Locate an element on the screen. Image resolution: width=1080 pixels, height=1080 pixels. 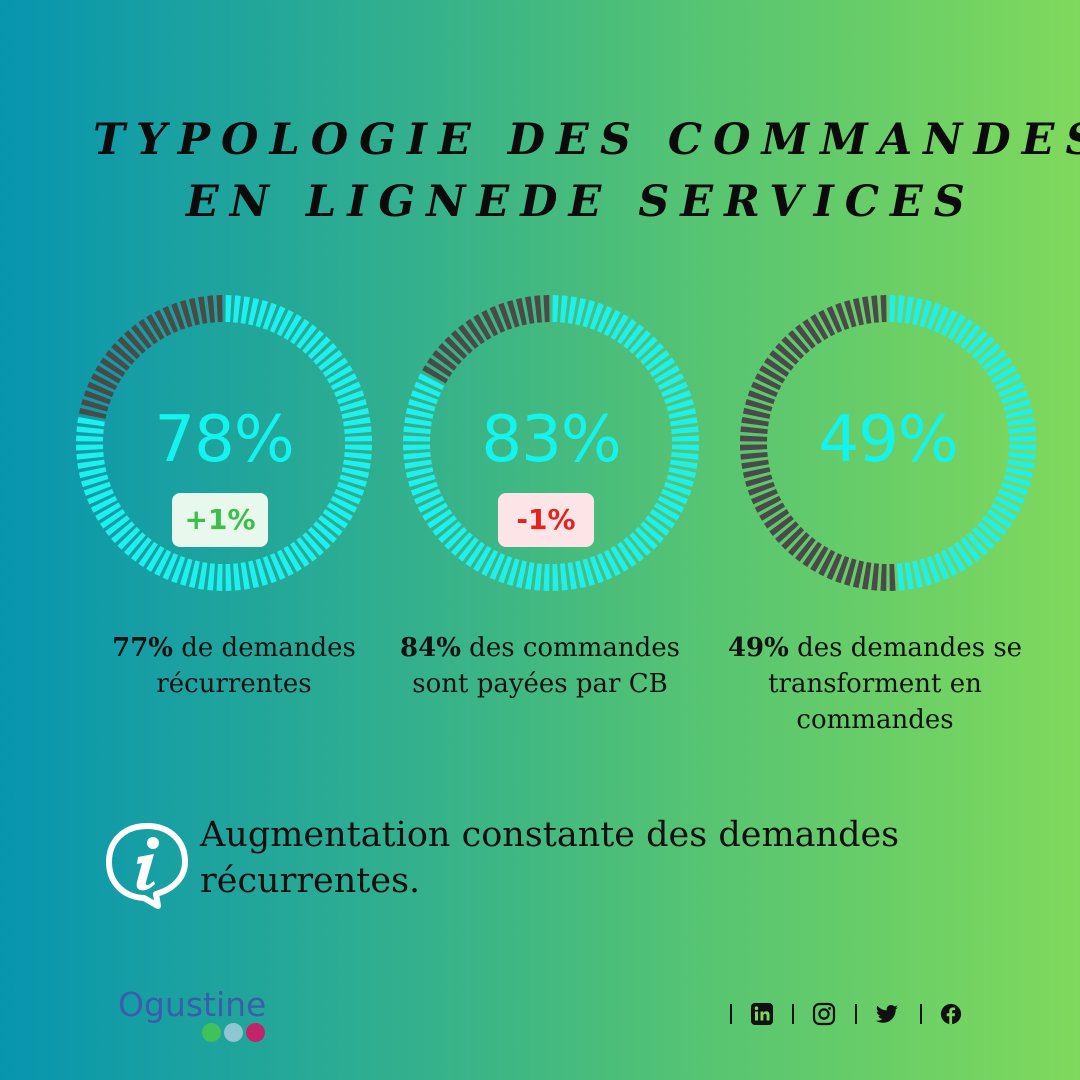
donut-chart-recurrent: 78% +1% is located at coordinates (224, 443).